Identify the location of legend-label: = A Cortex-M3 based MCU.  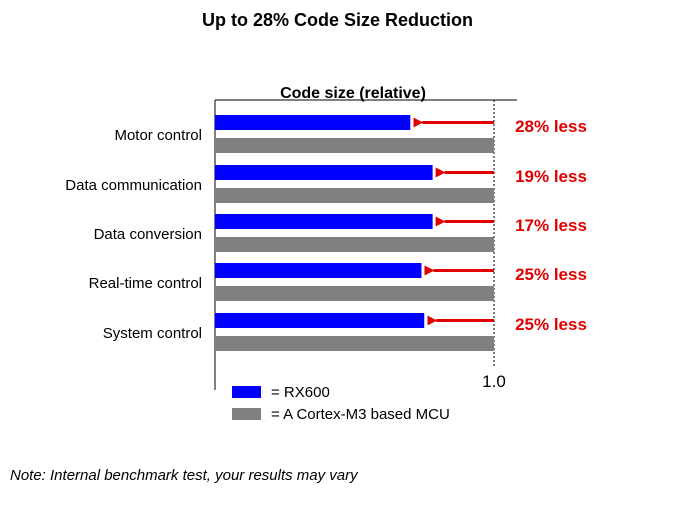
(360, 414).